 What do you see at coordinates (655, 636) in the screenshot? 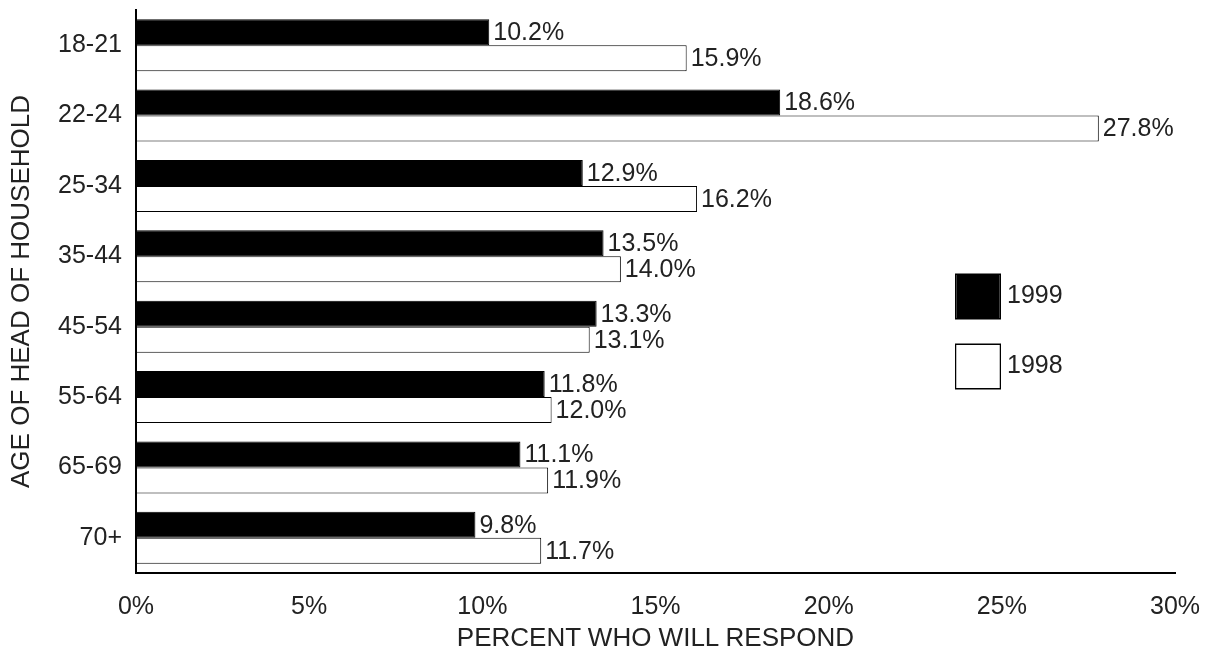
I see `x-axis-title: PERCENT WHO WILL RESPOND` at bounding box center [655, 636].